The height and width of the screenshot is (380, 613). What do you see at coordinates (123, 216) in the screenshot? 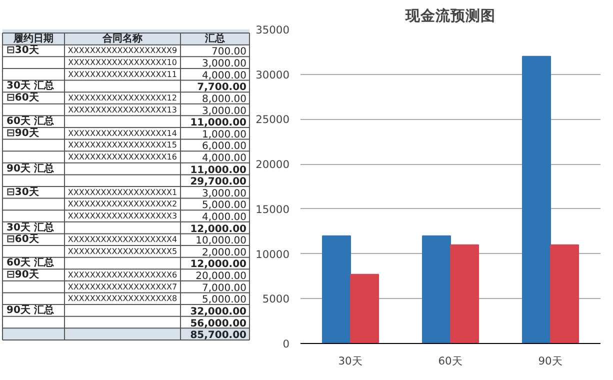
I see `text: XXXXXXXXXXXXXXXXXXX3` at bounding box center [123, 216].